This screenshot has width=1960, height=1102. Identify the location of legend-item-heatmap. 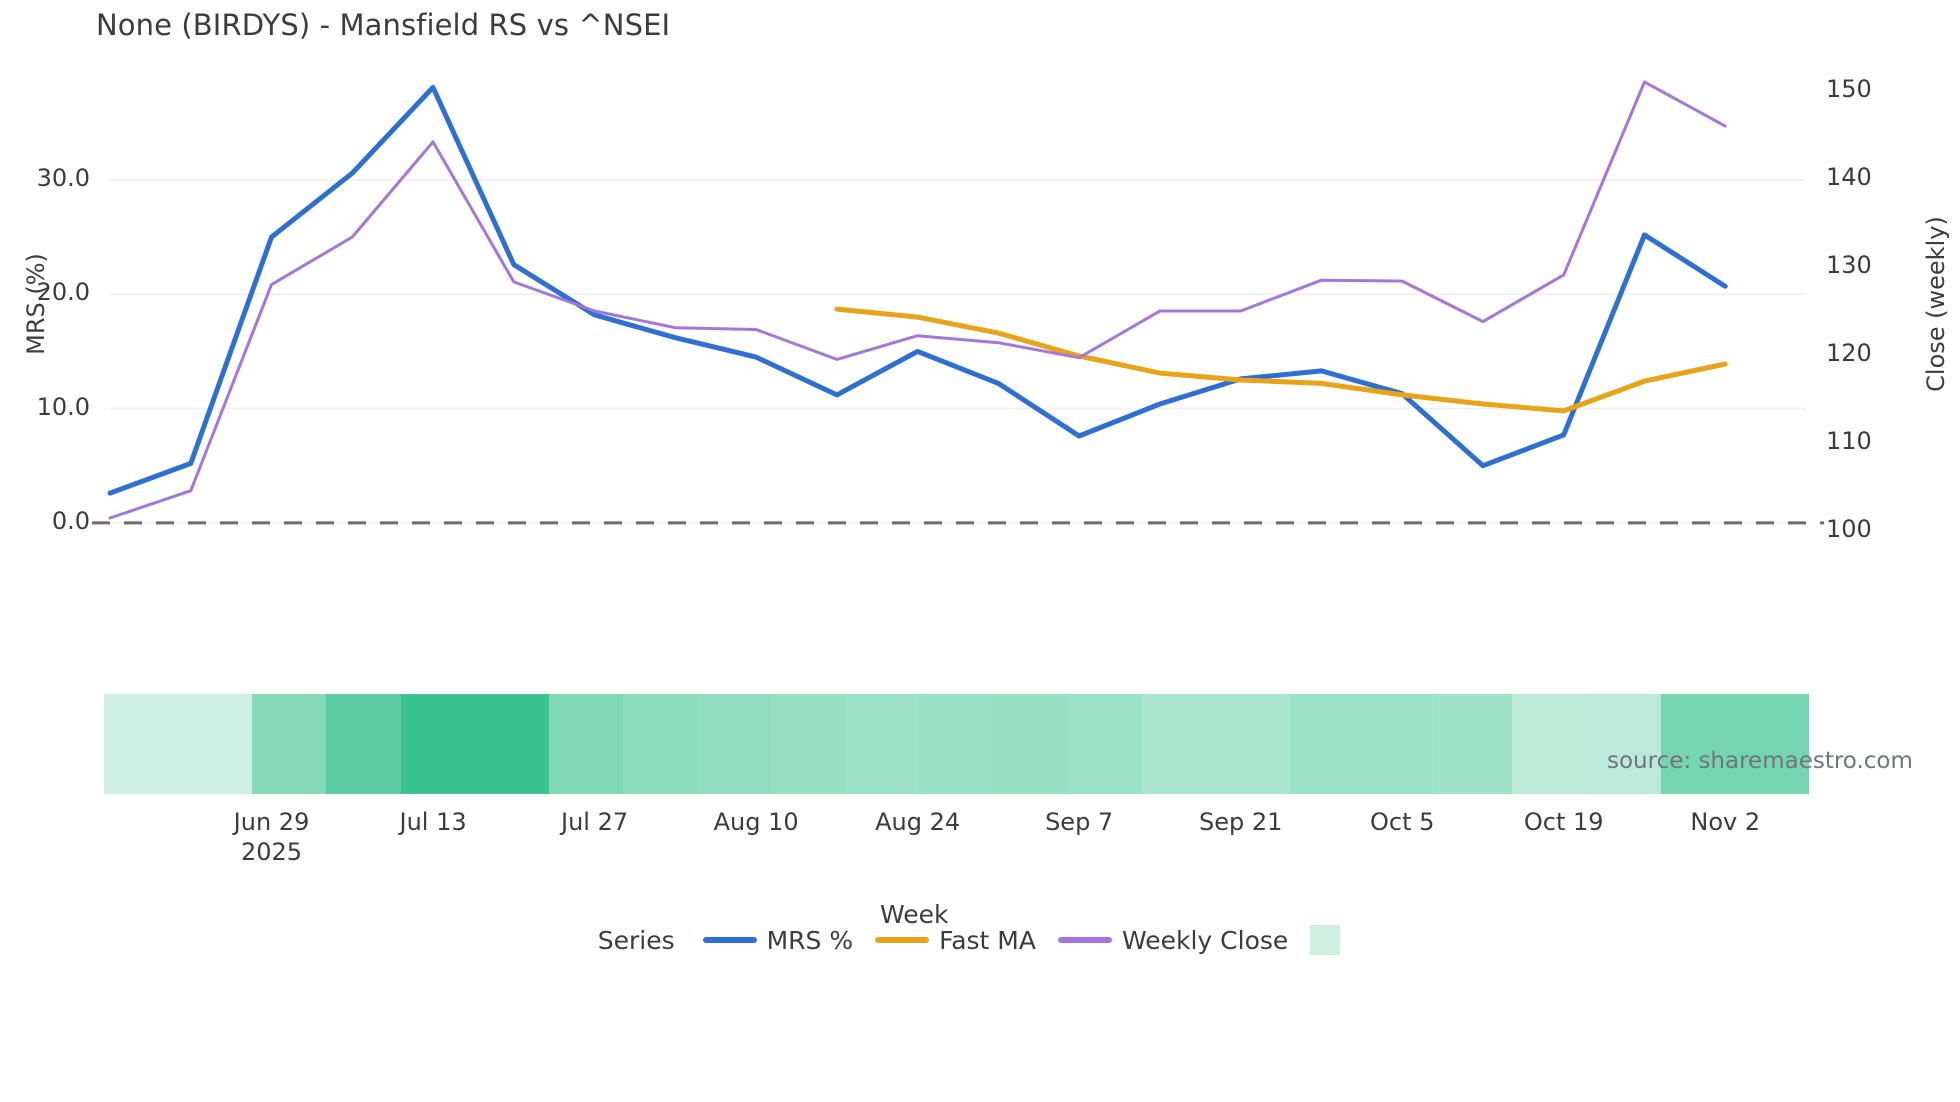
(1325, 940).